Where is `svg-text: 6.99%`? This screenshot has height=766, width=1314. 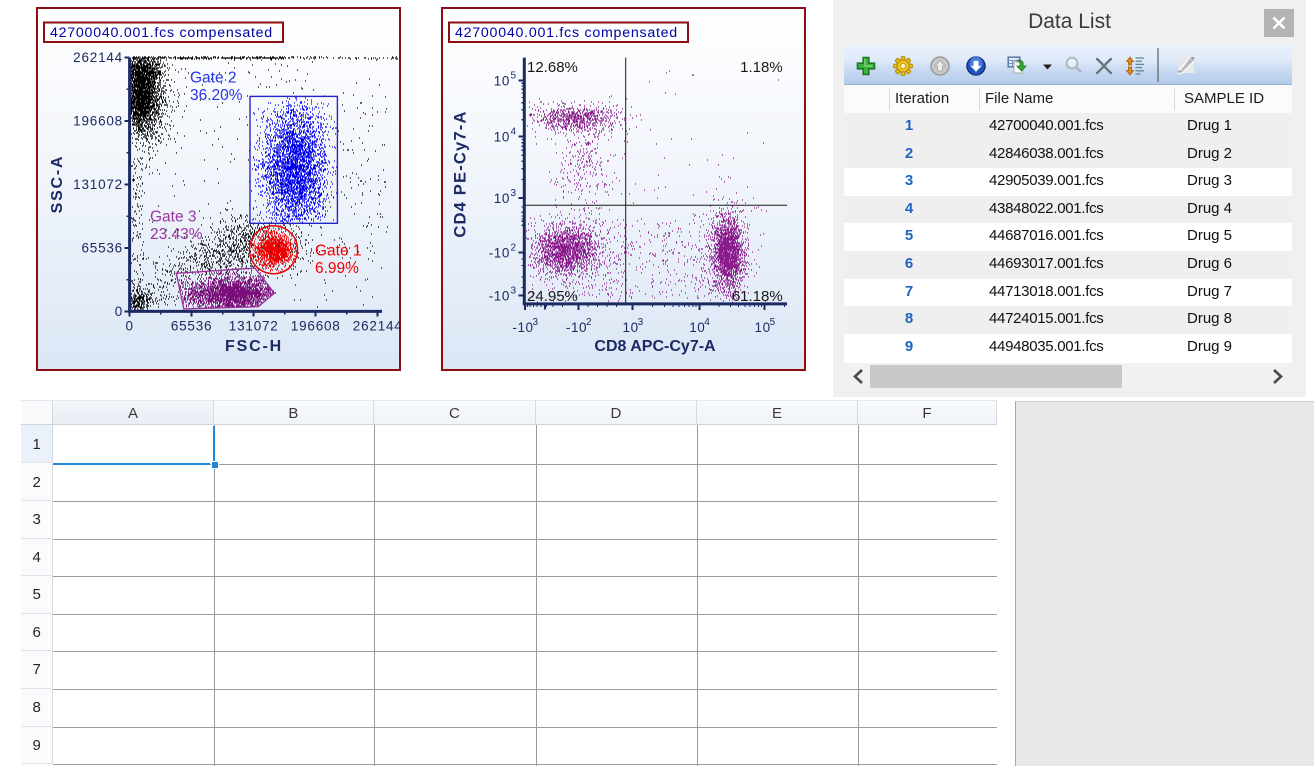 svg-text: 6.99% is located at coordinates (337, 268).